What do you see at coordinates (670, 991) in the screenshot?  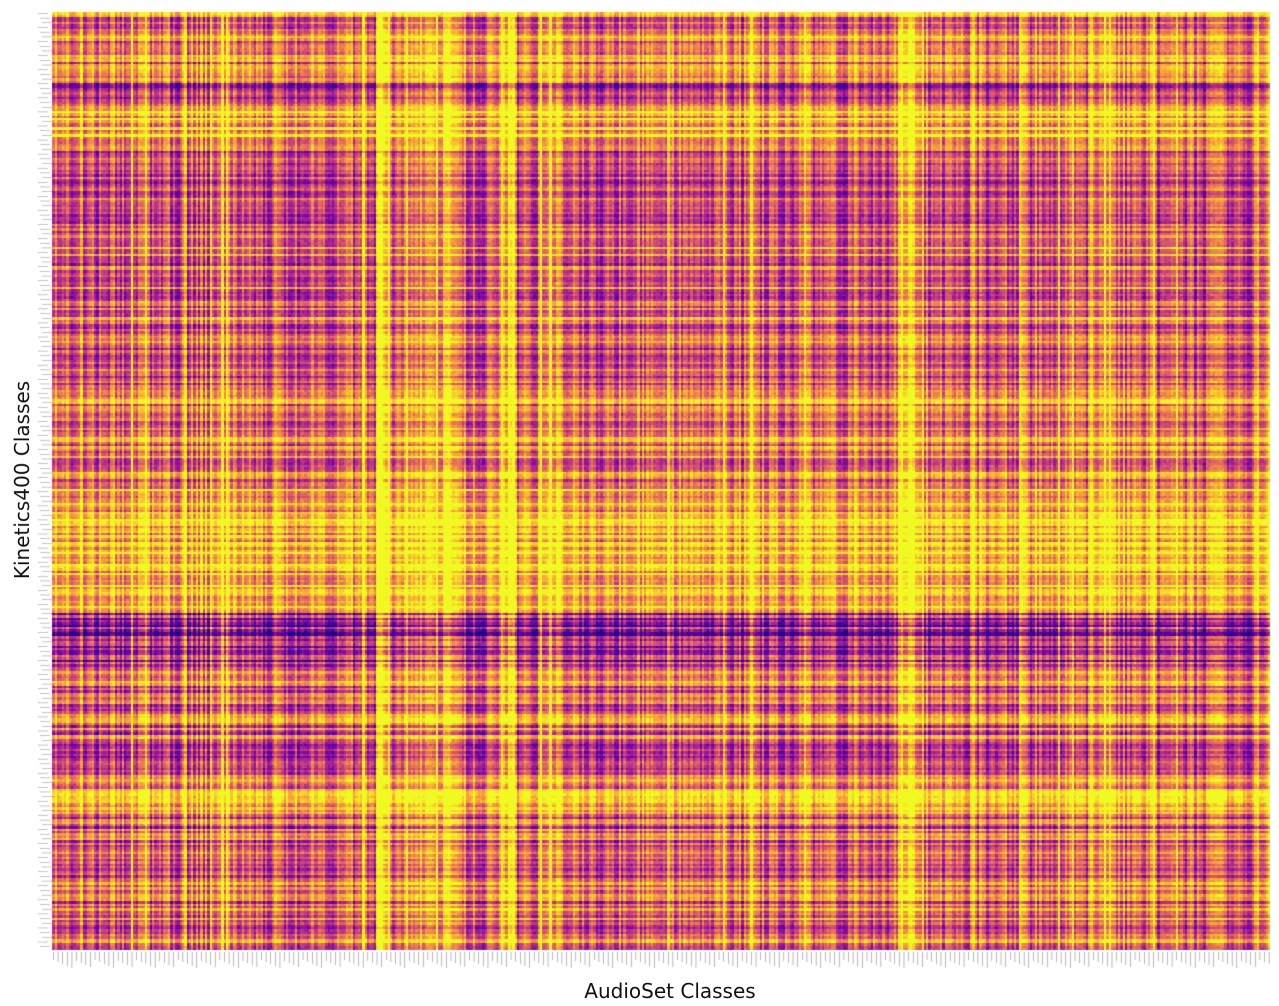 I see `x-axis-label: AudioSet Classes` at bounding box center [670, 991].